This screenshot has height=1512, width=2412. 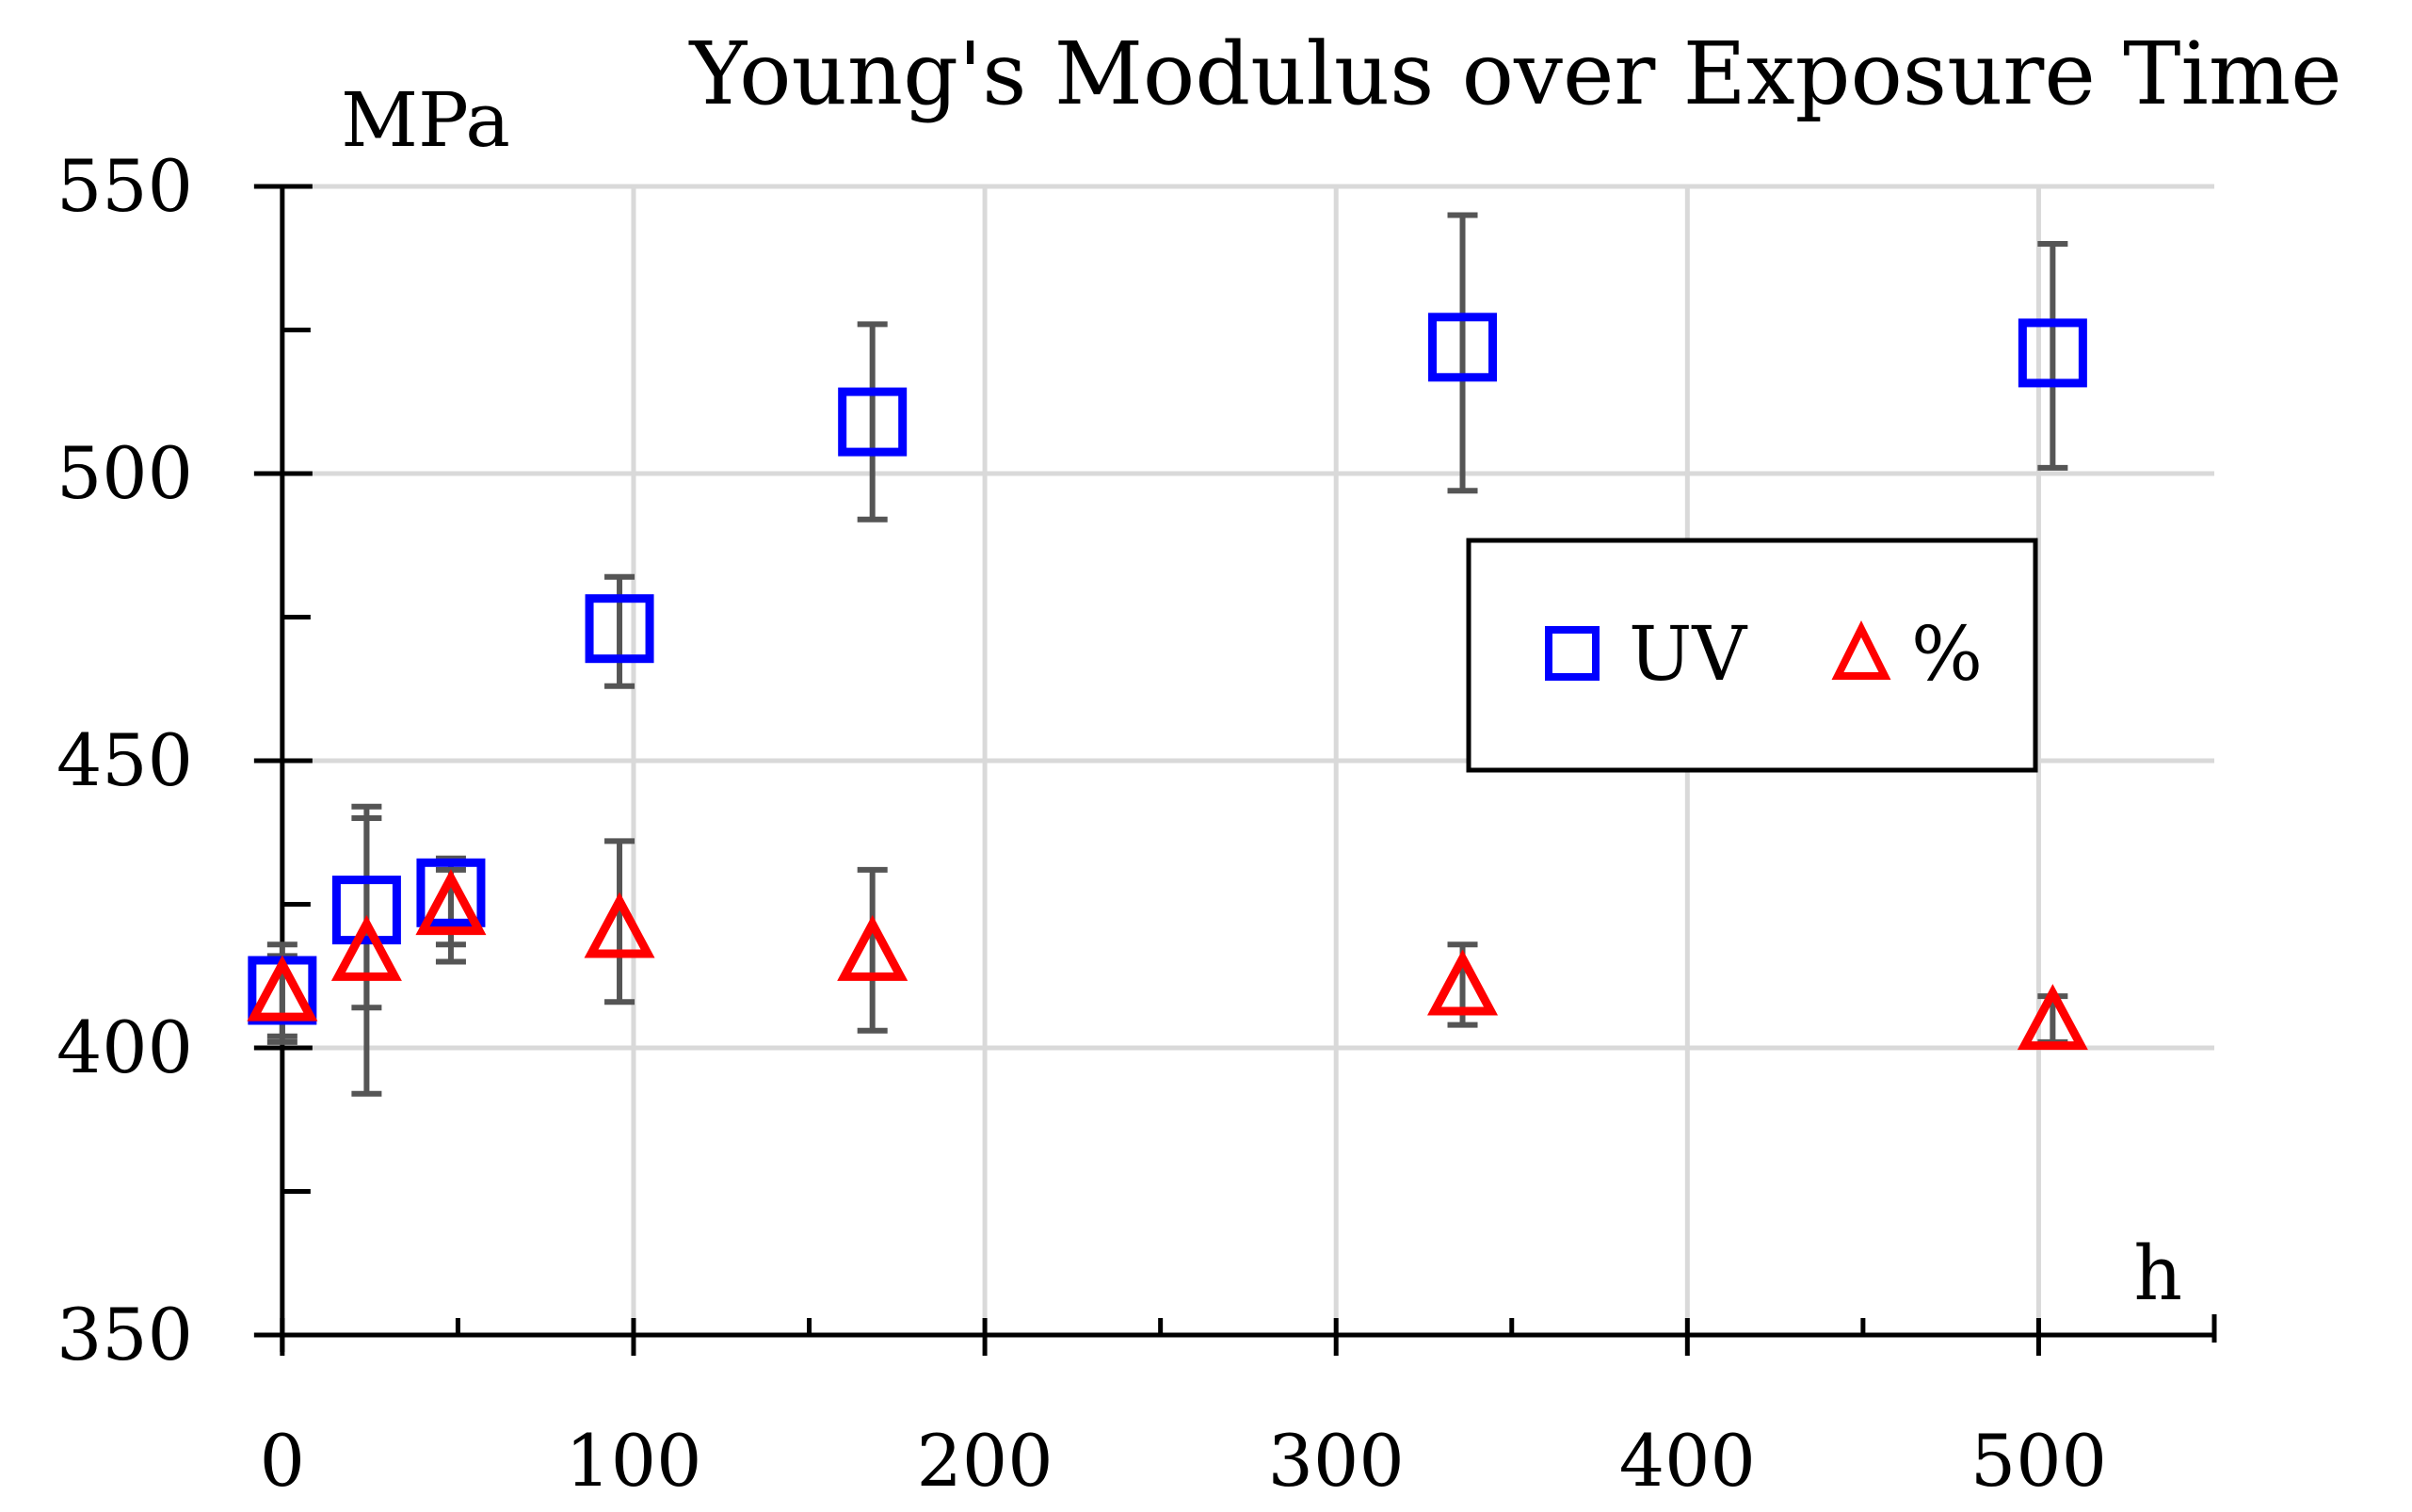 I want to click on legend-label-percent: %, so click(x=1947, y=654).